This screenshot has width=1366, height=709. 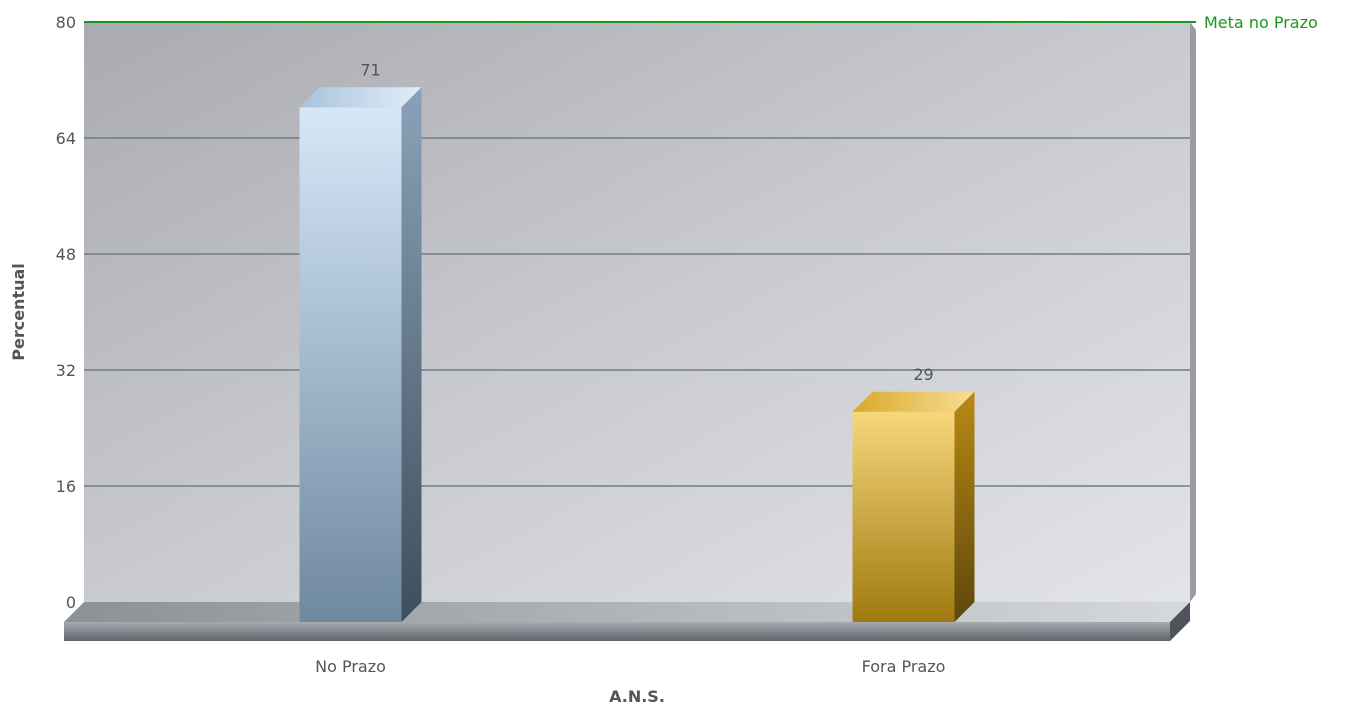 I want to click on y-tick-label: 80, so click(x=66, y=22).